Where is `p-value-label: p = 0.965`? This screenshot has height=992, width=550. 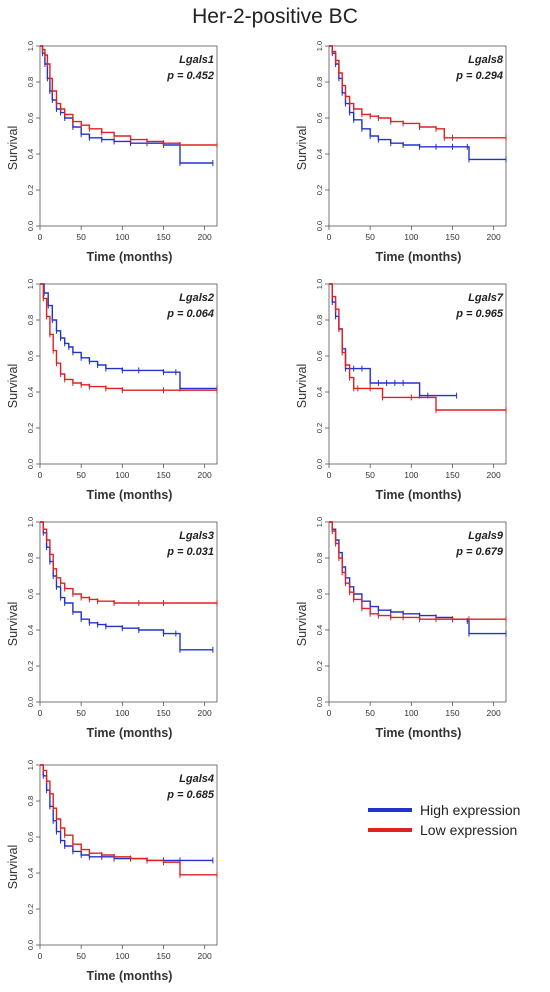
p-value-label: p = 0.965 is located at coordinates (479, 314).